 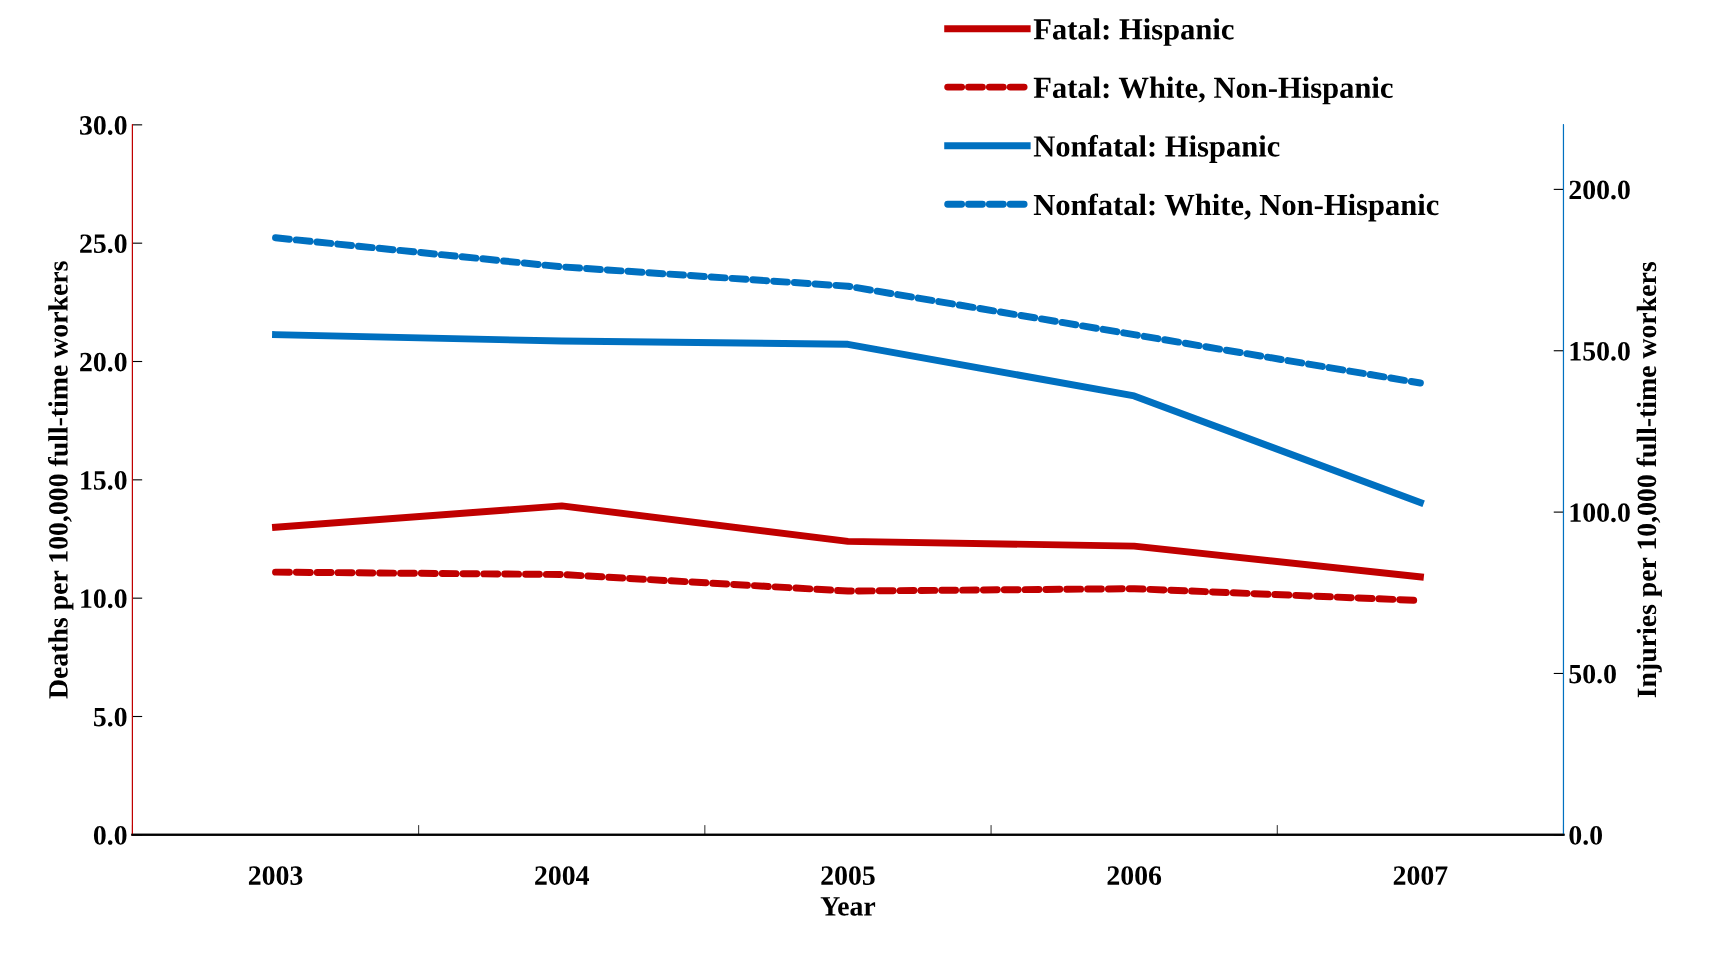 What do you see at coordinates (104, 480) in the screenshot?
I see `y-tick-label: 15.0` at bounding box center [104, 480].